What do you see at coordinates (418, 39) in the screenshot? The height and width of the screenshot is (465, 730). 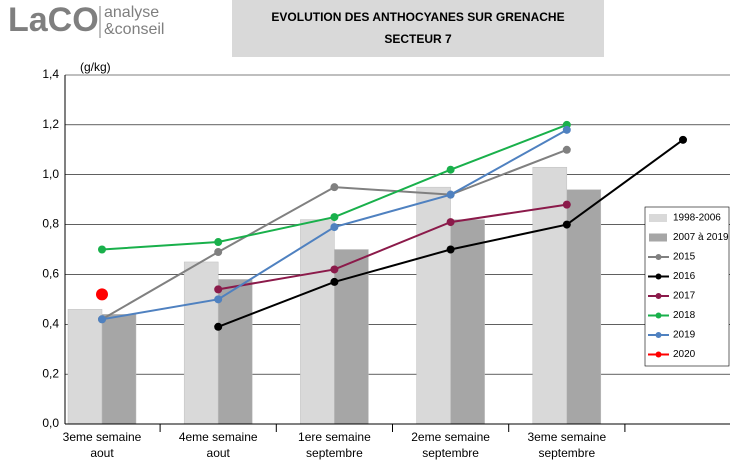 I see `chart-subtitle: SECTEUR 7` at bounding box center [418, 39].